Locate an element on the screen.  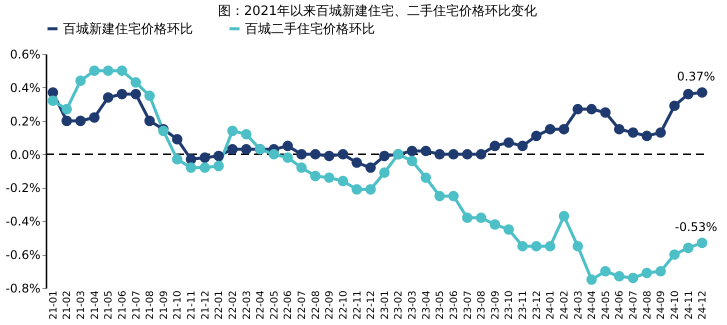
x-tick-label: 23-07 is located at coordinates (468, 305).